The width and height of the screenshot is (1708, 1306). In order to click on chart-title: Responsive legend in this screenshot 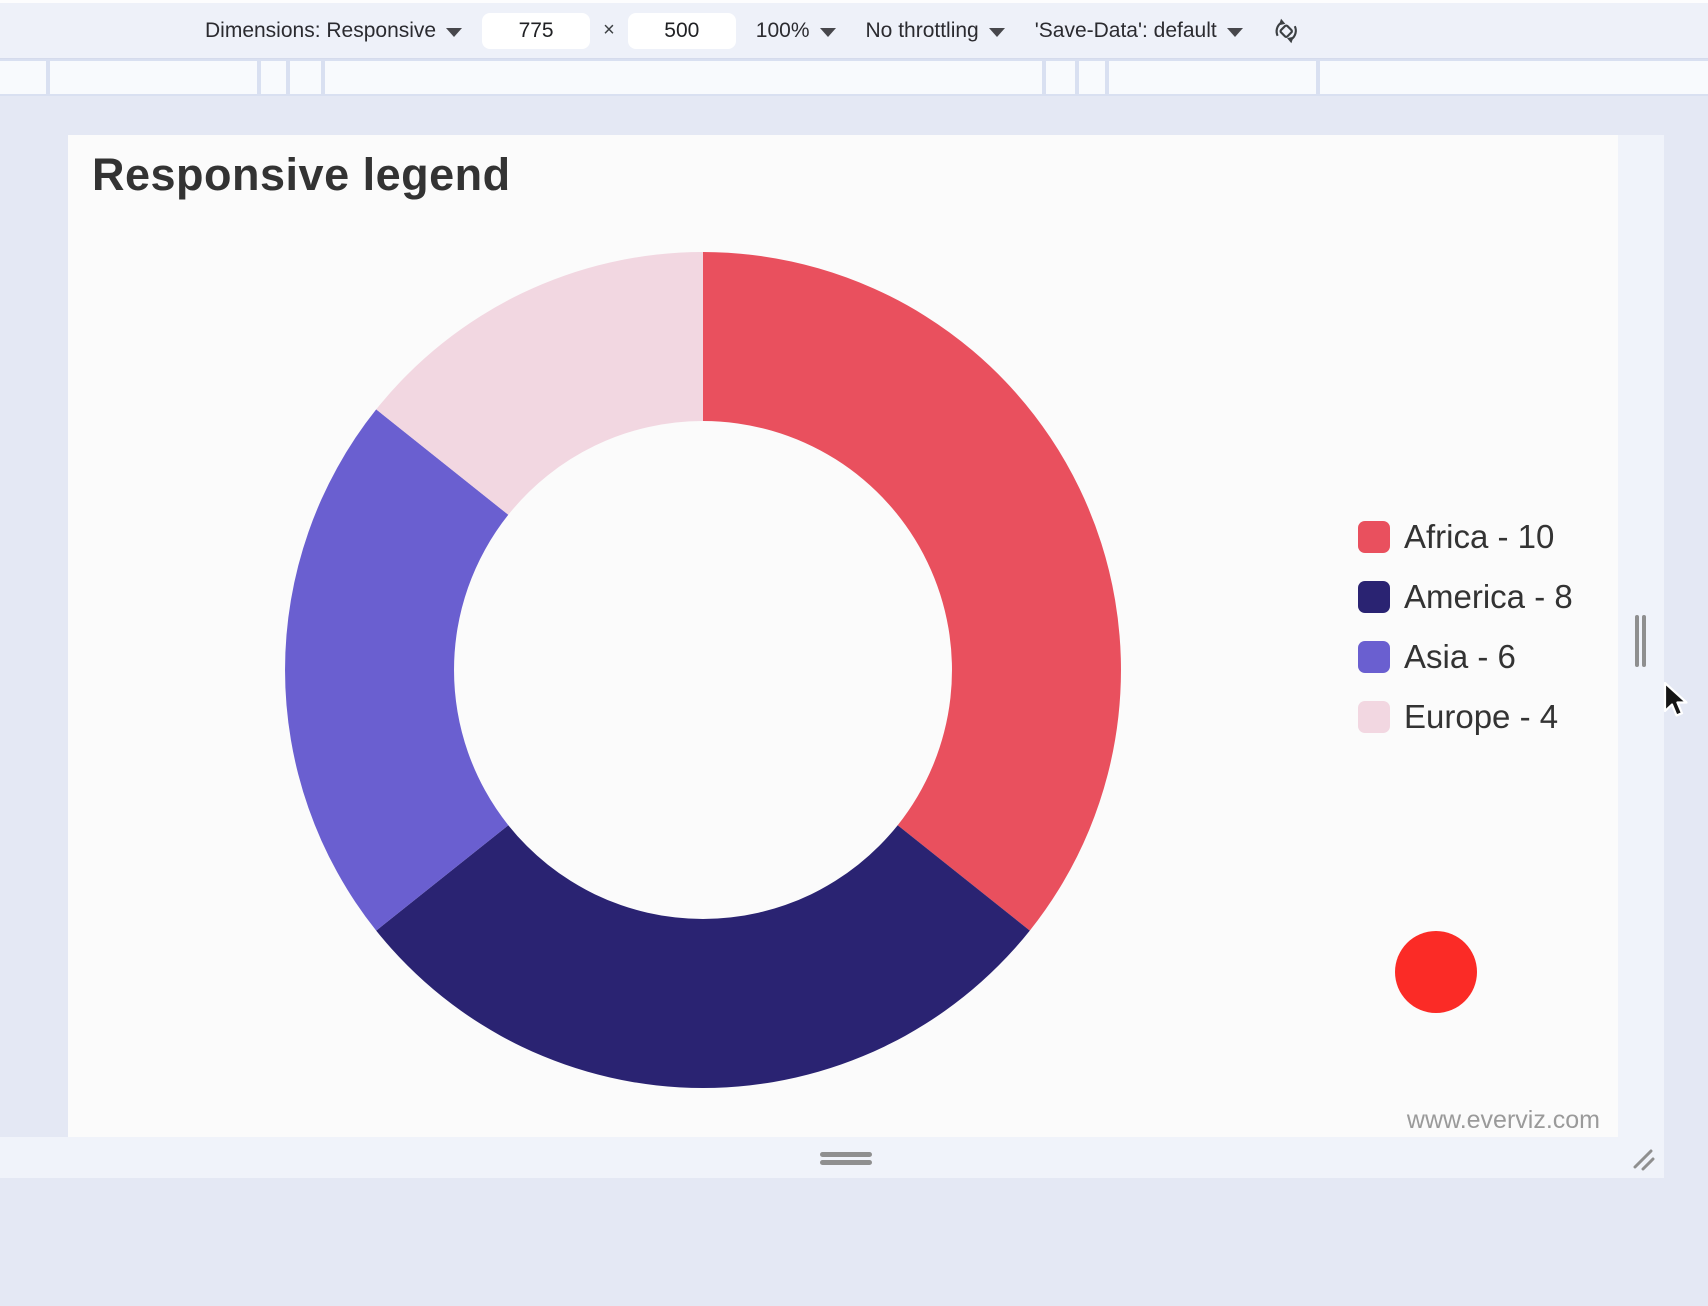, I will do `click(301, 174)`.